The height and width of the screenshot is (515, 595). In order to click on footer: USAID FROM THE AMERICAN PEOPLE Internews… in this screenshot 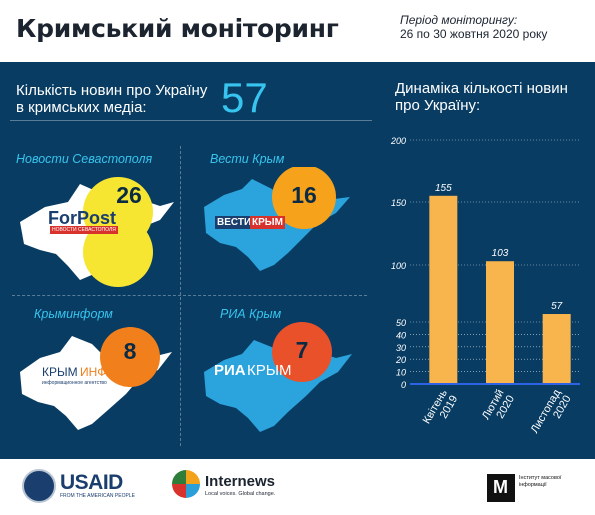, I will do `click(297, 487)`.